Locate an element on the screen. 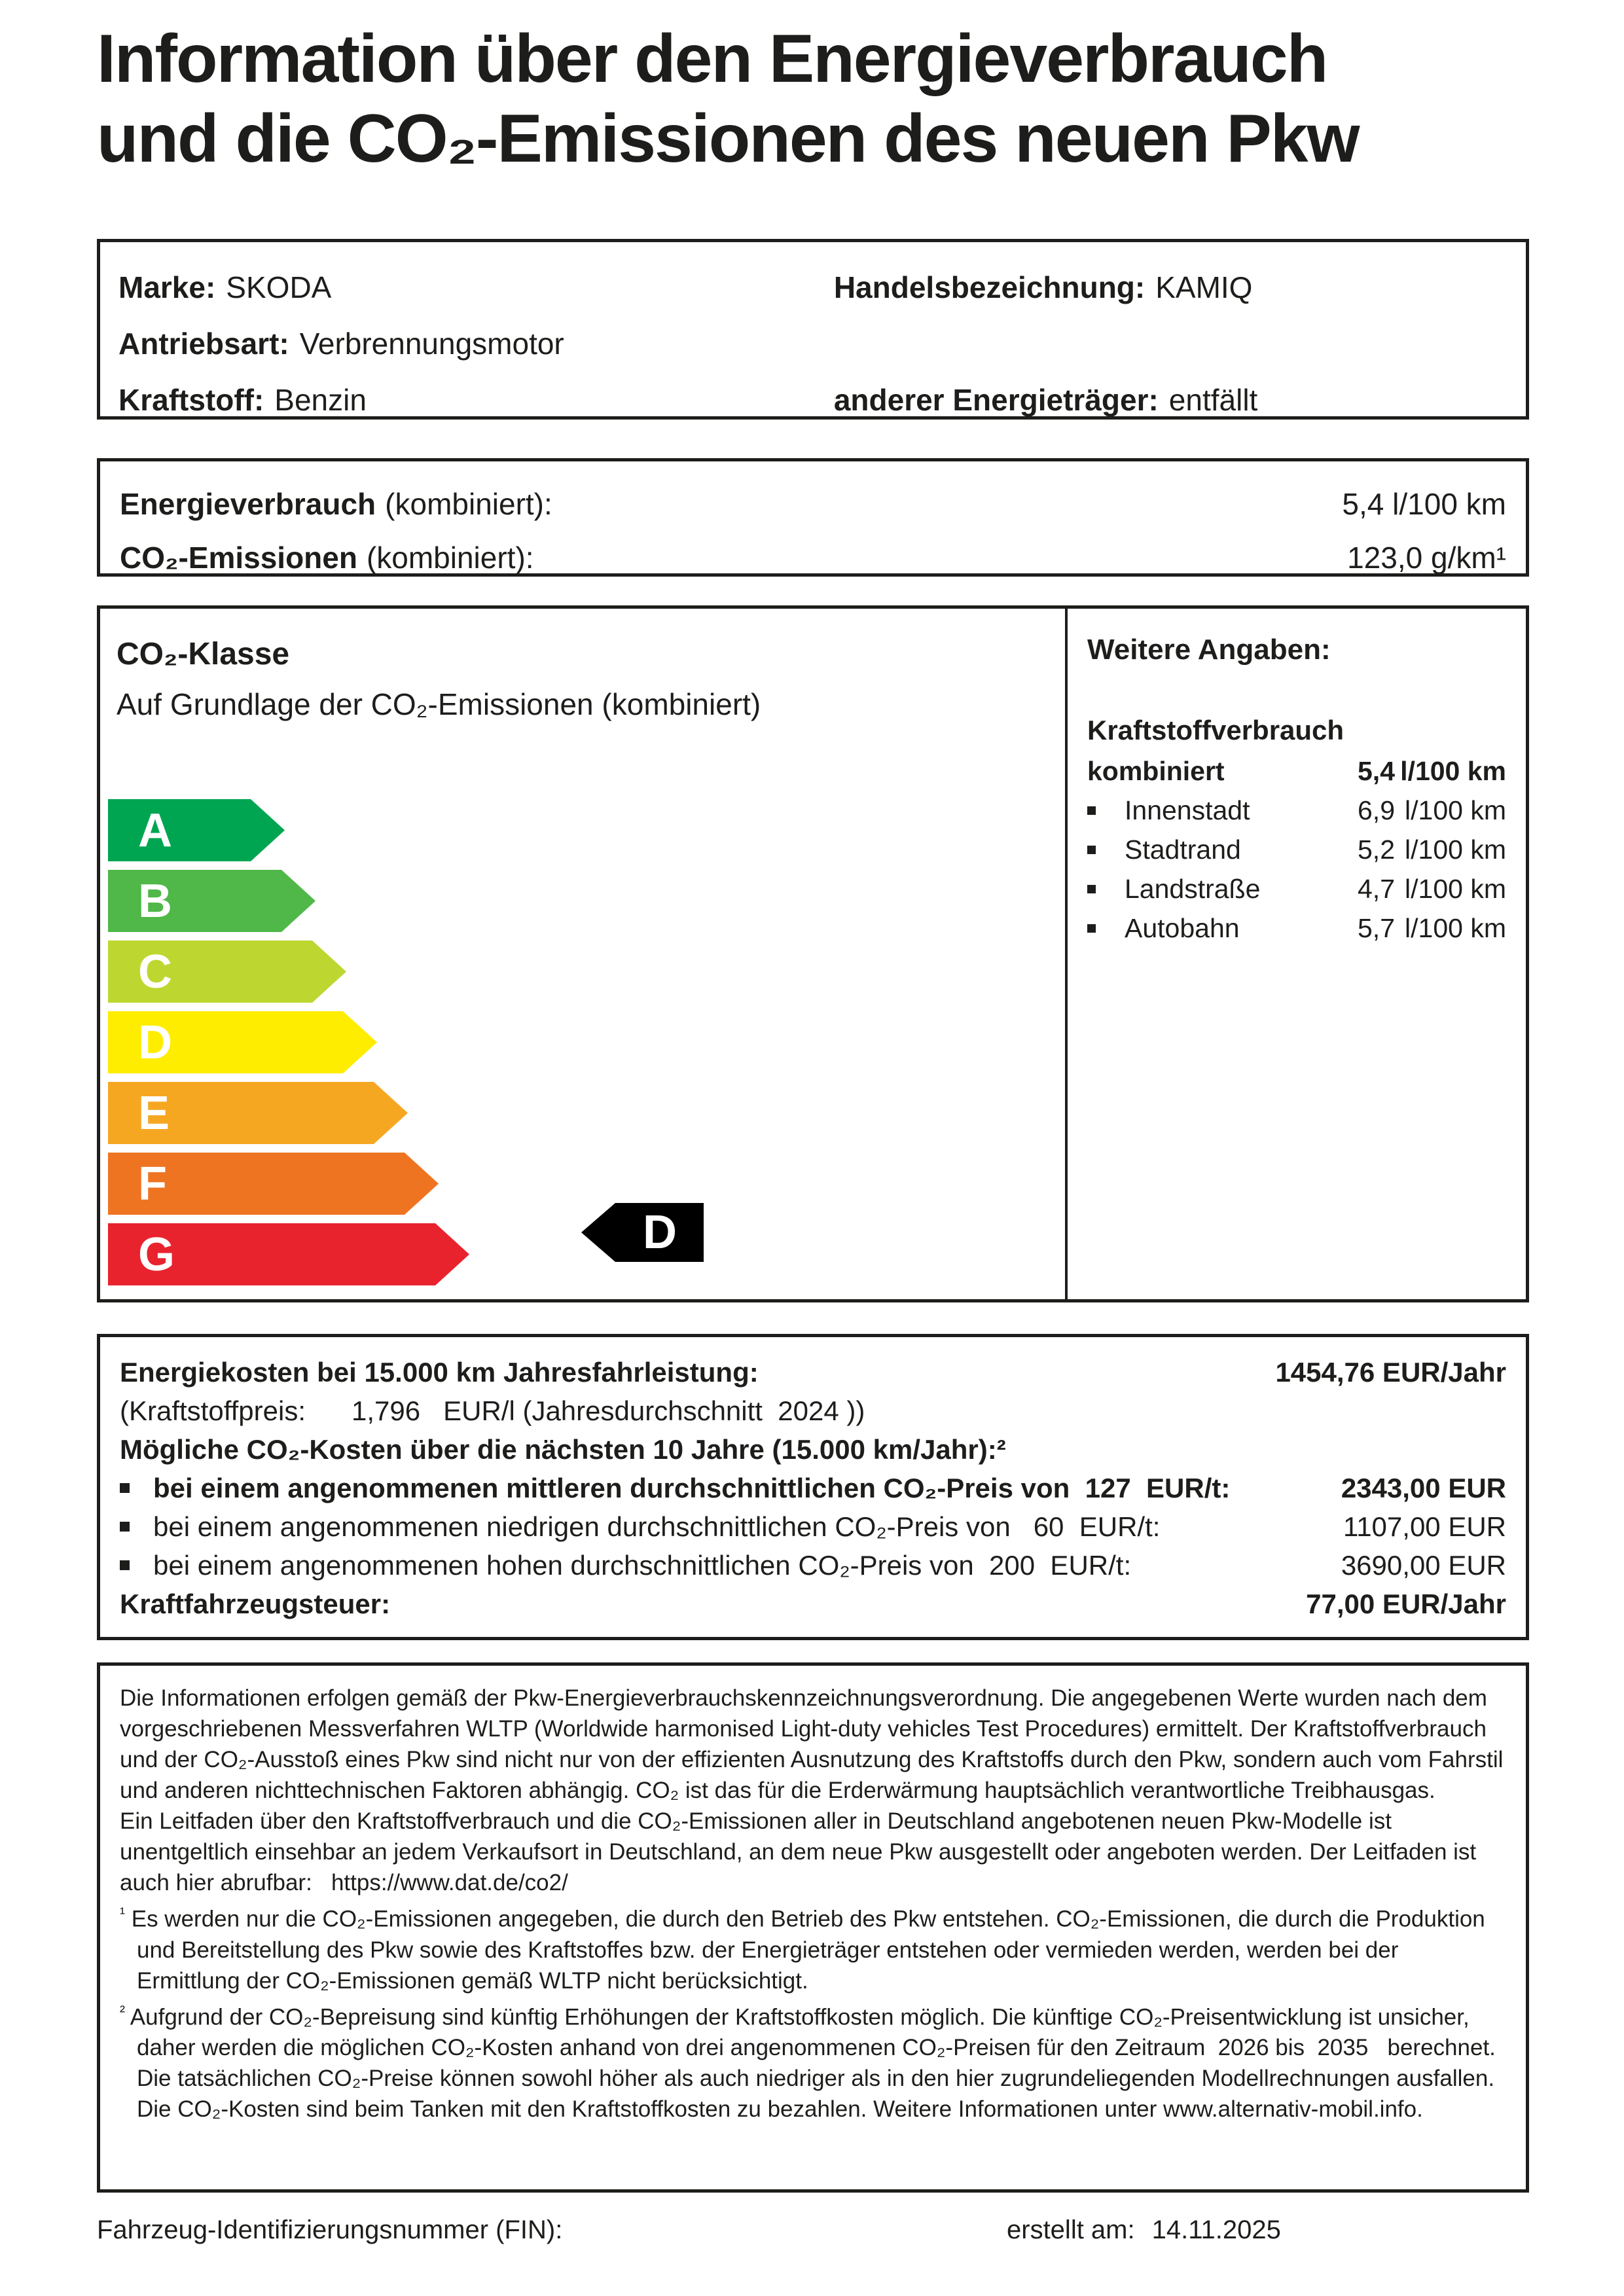 This screenshot has width=1624, height=2296. fuel-consumption-label: Innenstadt is located at coordinates (1187, 810).